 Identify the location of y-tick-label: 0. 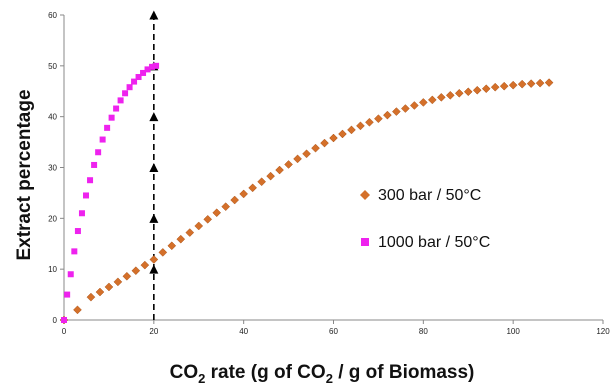
(55, 320).